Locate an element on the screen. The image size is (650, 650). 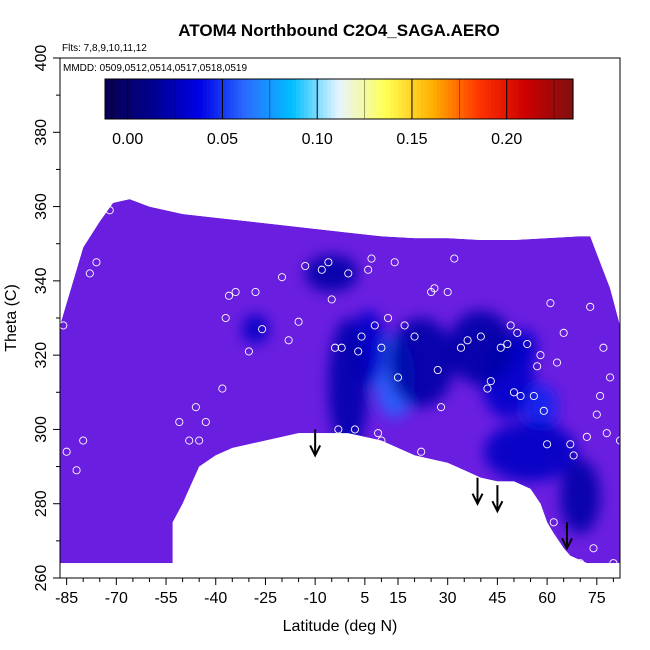
y-axis: 260 280 300 320 340 360 380 400 is located at coordinates (46, 318).